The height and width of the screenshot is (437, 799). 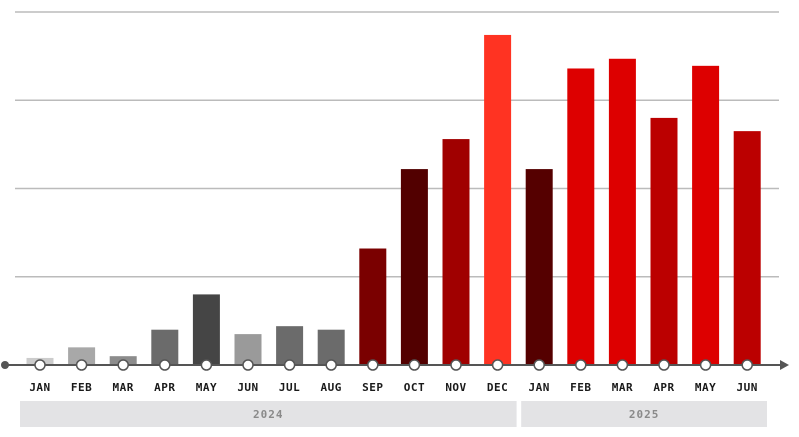 I want to click on year-band-2025, so click(x=644, y=414).